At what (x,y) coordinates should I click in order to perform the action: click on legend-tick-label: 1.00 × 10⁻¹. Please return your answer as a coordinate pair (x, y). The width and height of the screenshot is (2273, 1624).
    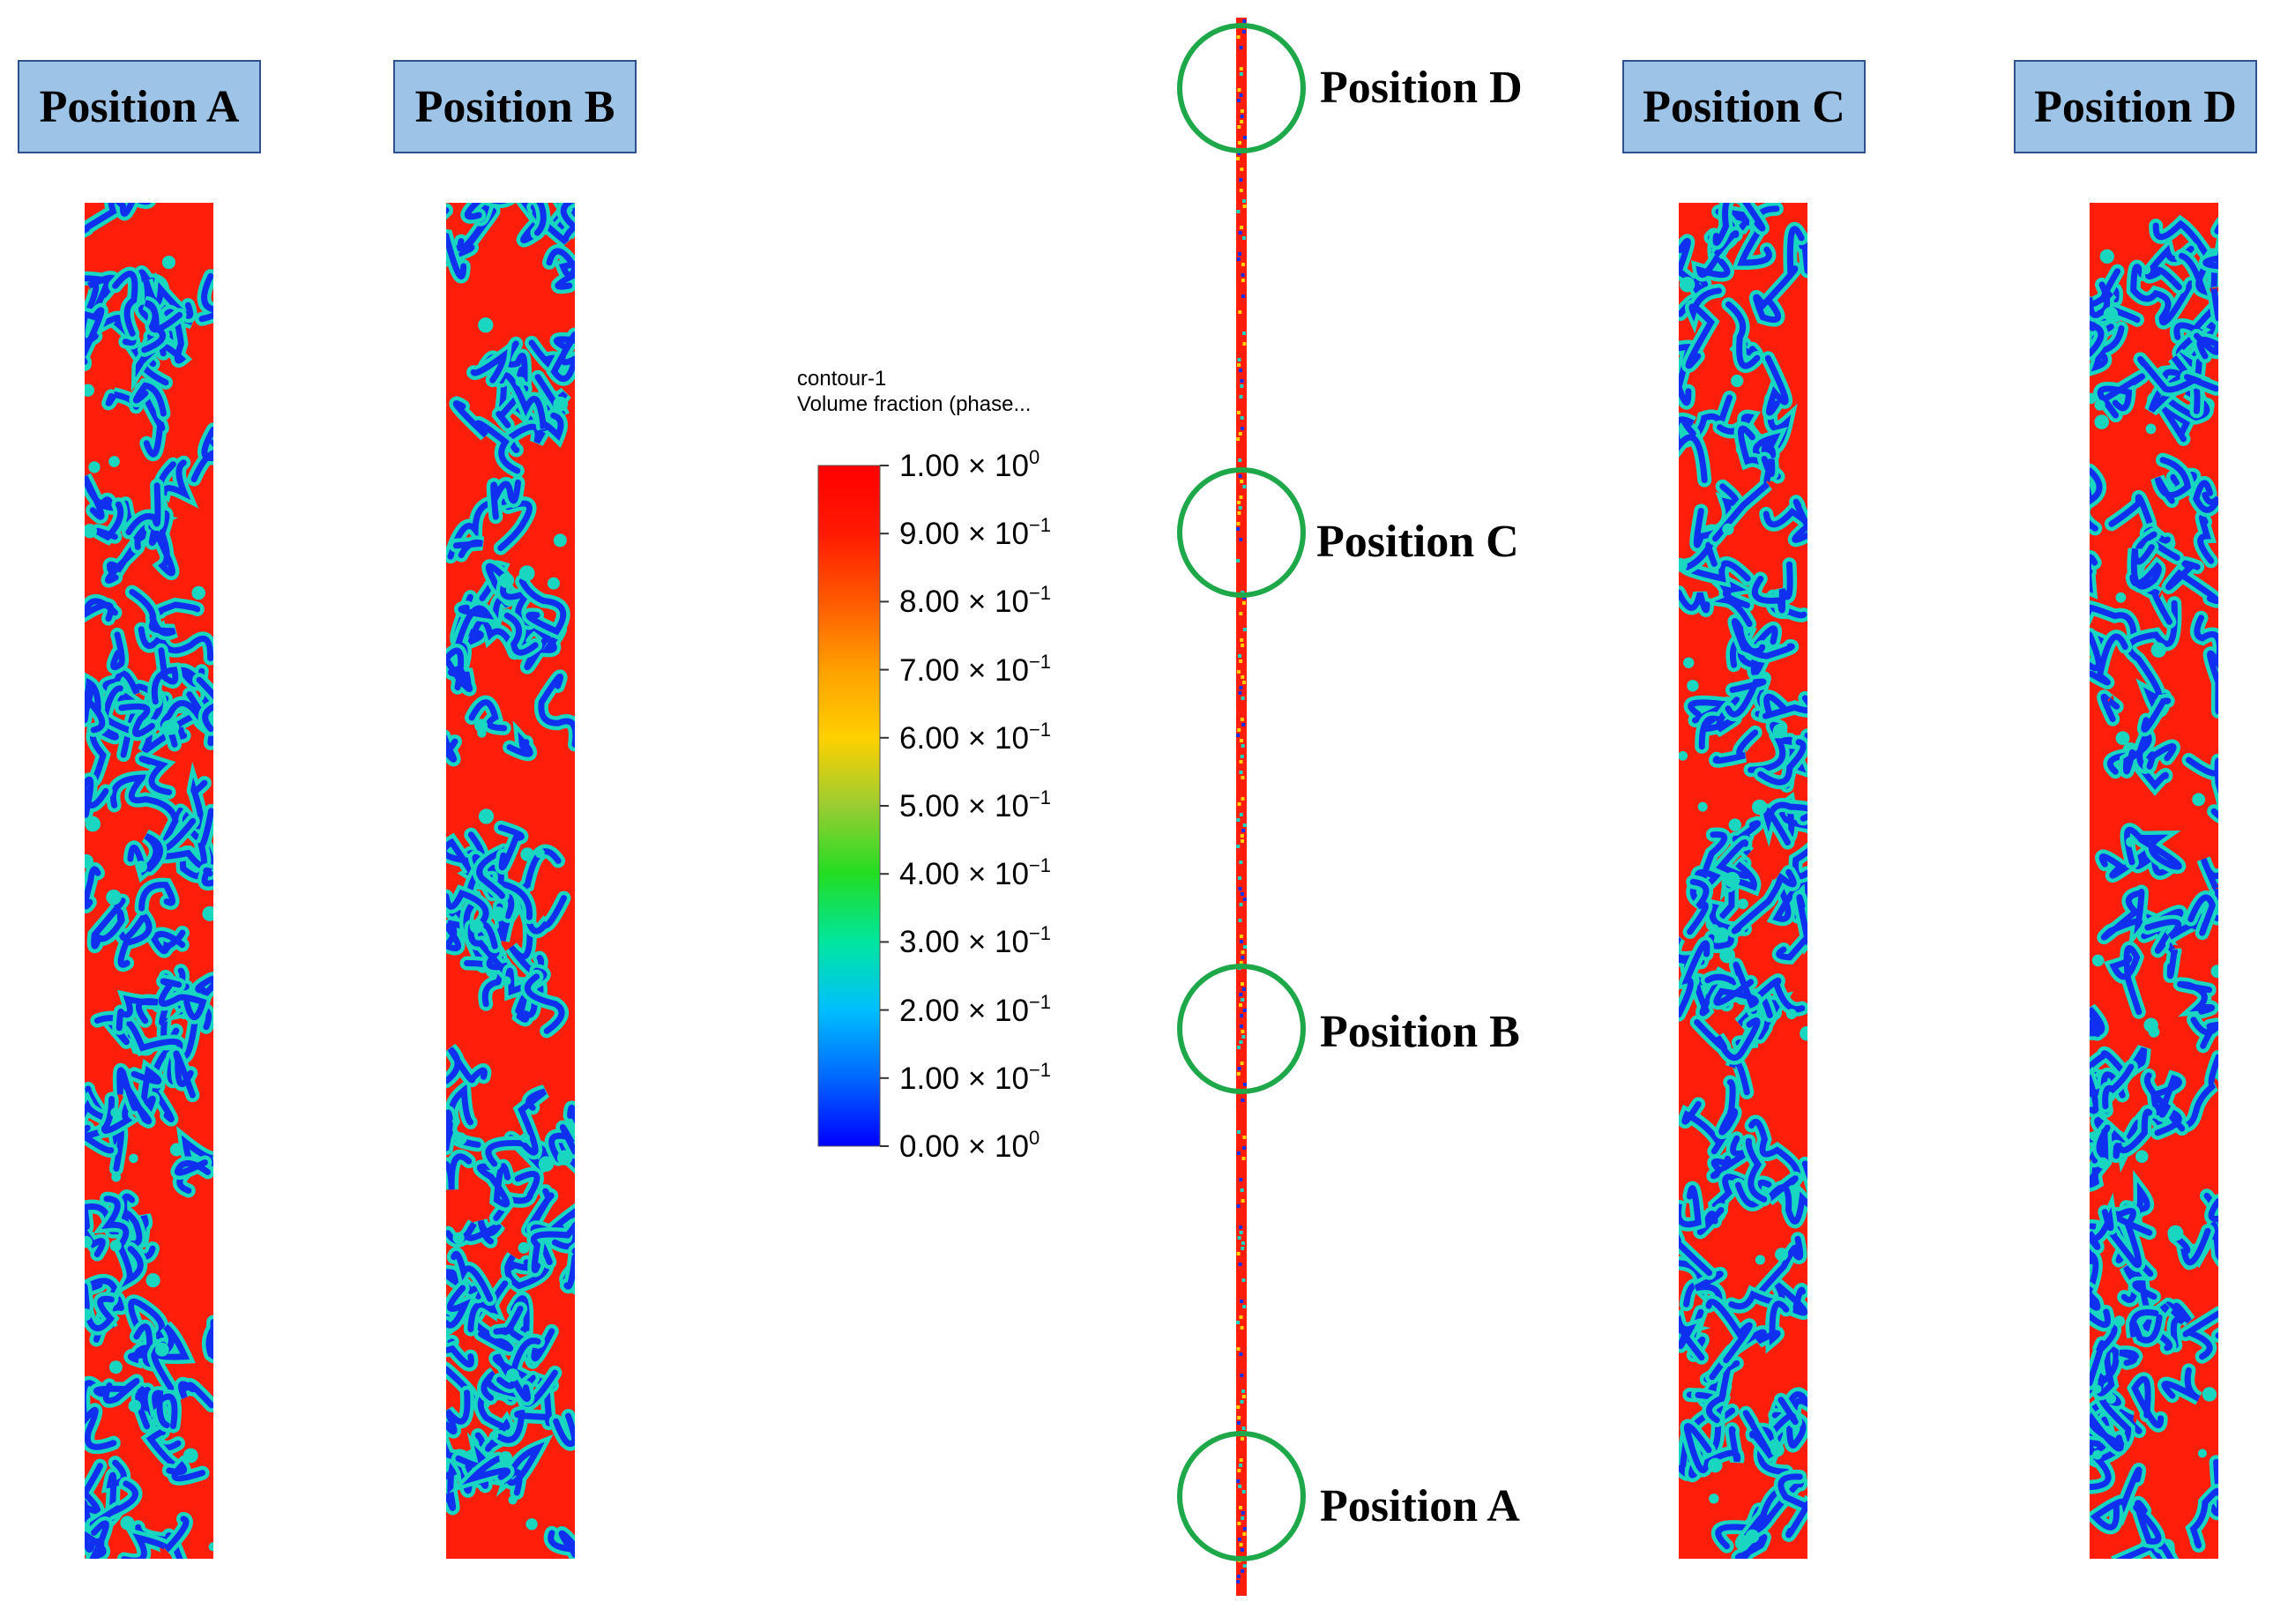
    Looking at the image, I should click on (975, 1077).